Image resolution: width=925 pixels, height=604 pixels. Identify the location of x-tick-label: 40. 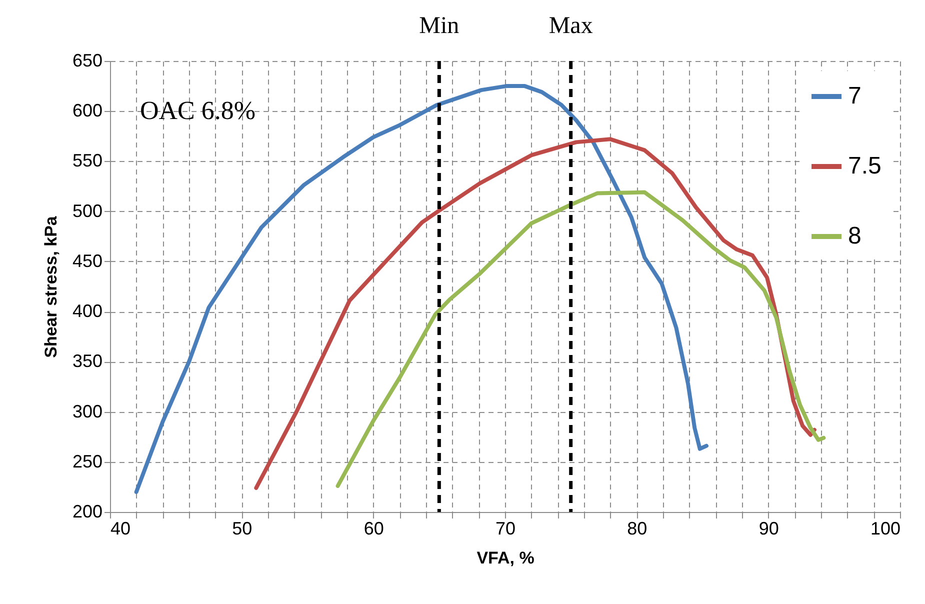
(120, 528).